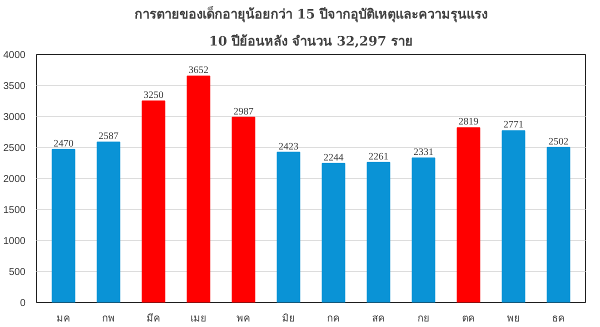  What do you see at coordinates (468, 319) in the screenshot?
I see `x-tick-label: ตค` at bounding box center [468, 319].